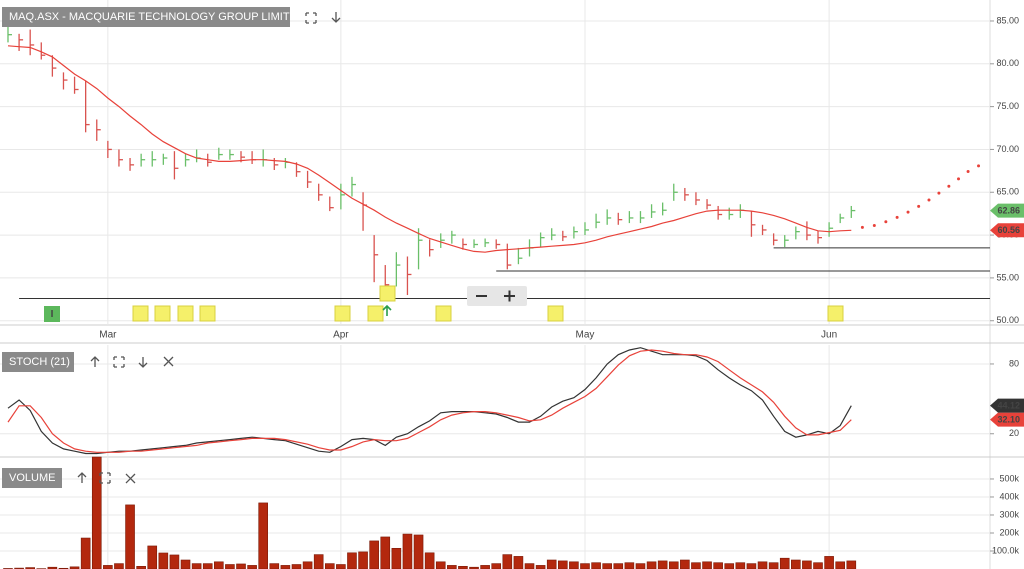 The image size is (1024, 569). I want to click on x-tick-label: May, so click(585, 335).